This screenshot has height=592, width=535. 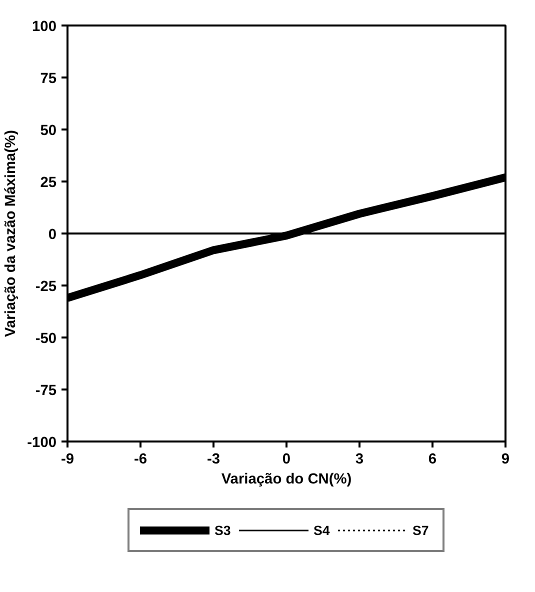 I want to click on y-tick-label: 25, so click(x=48, y=183).